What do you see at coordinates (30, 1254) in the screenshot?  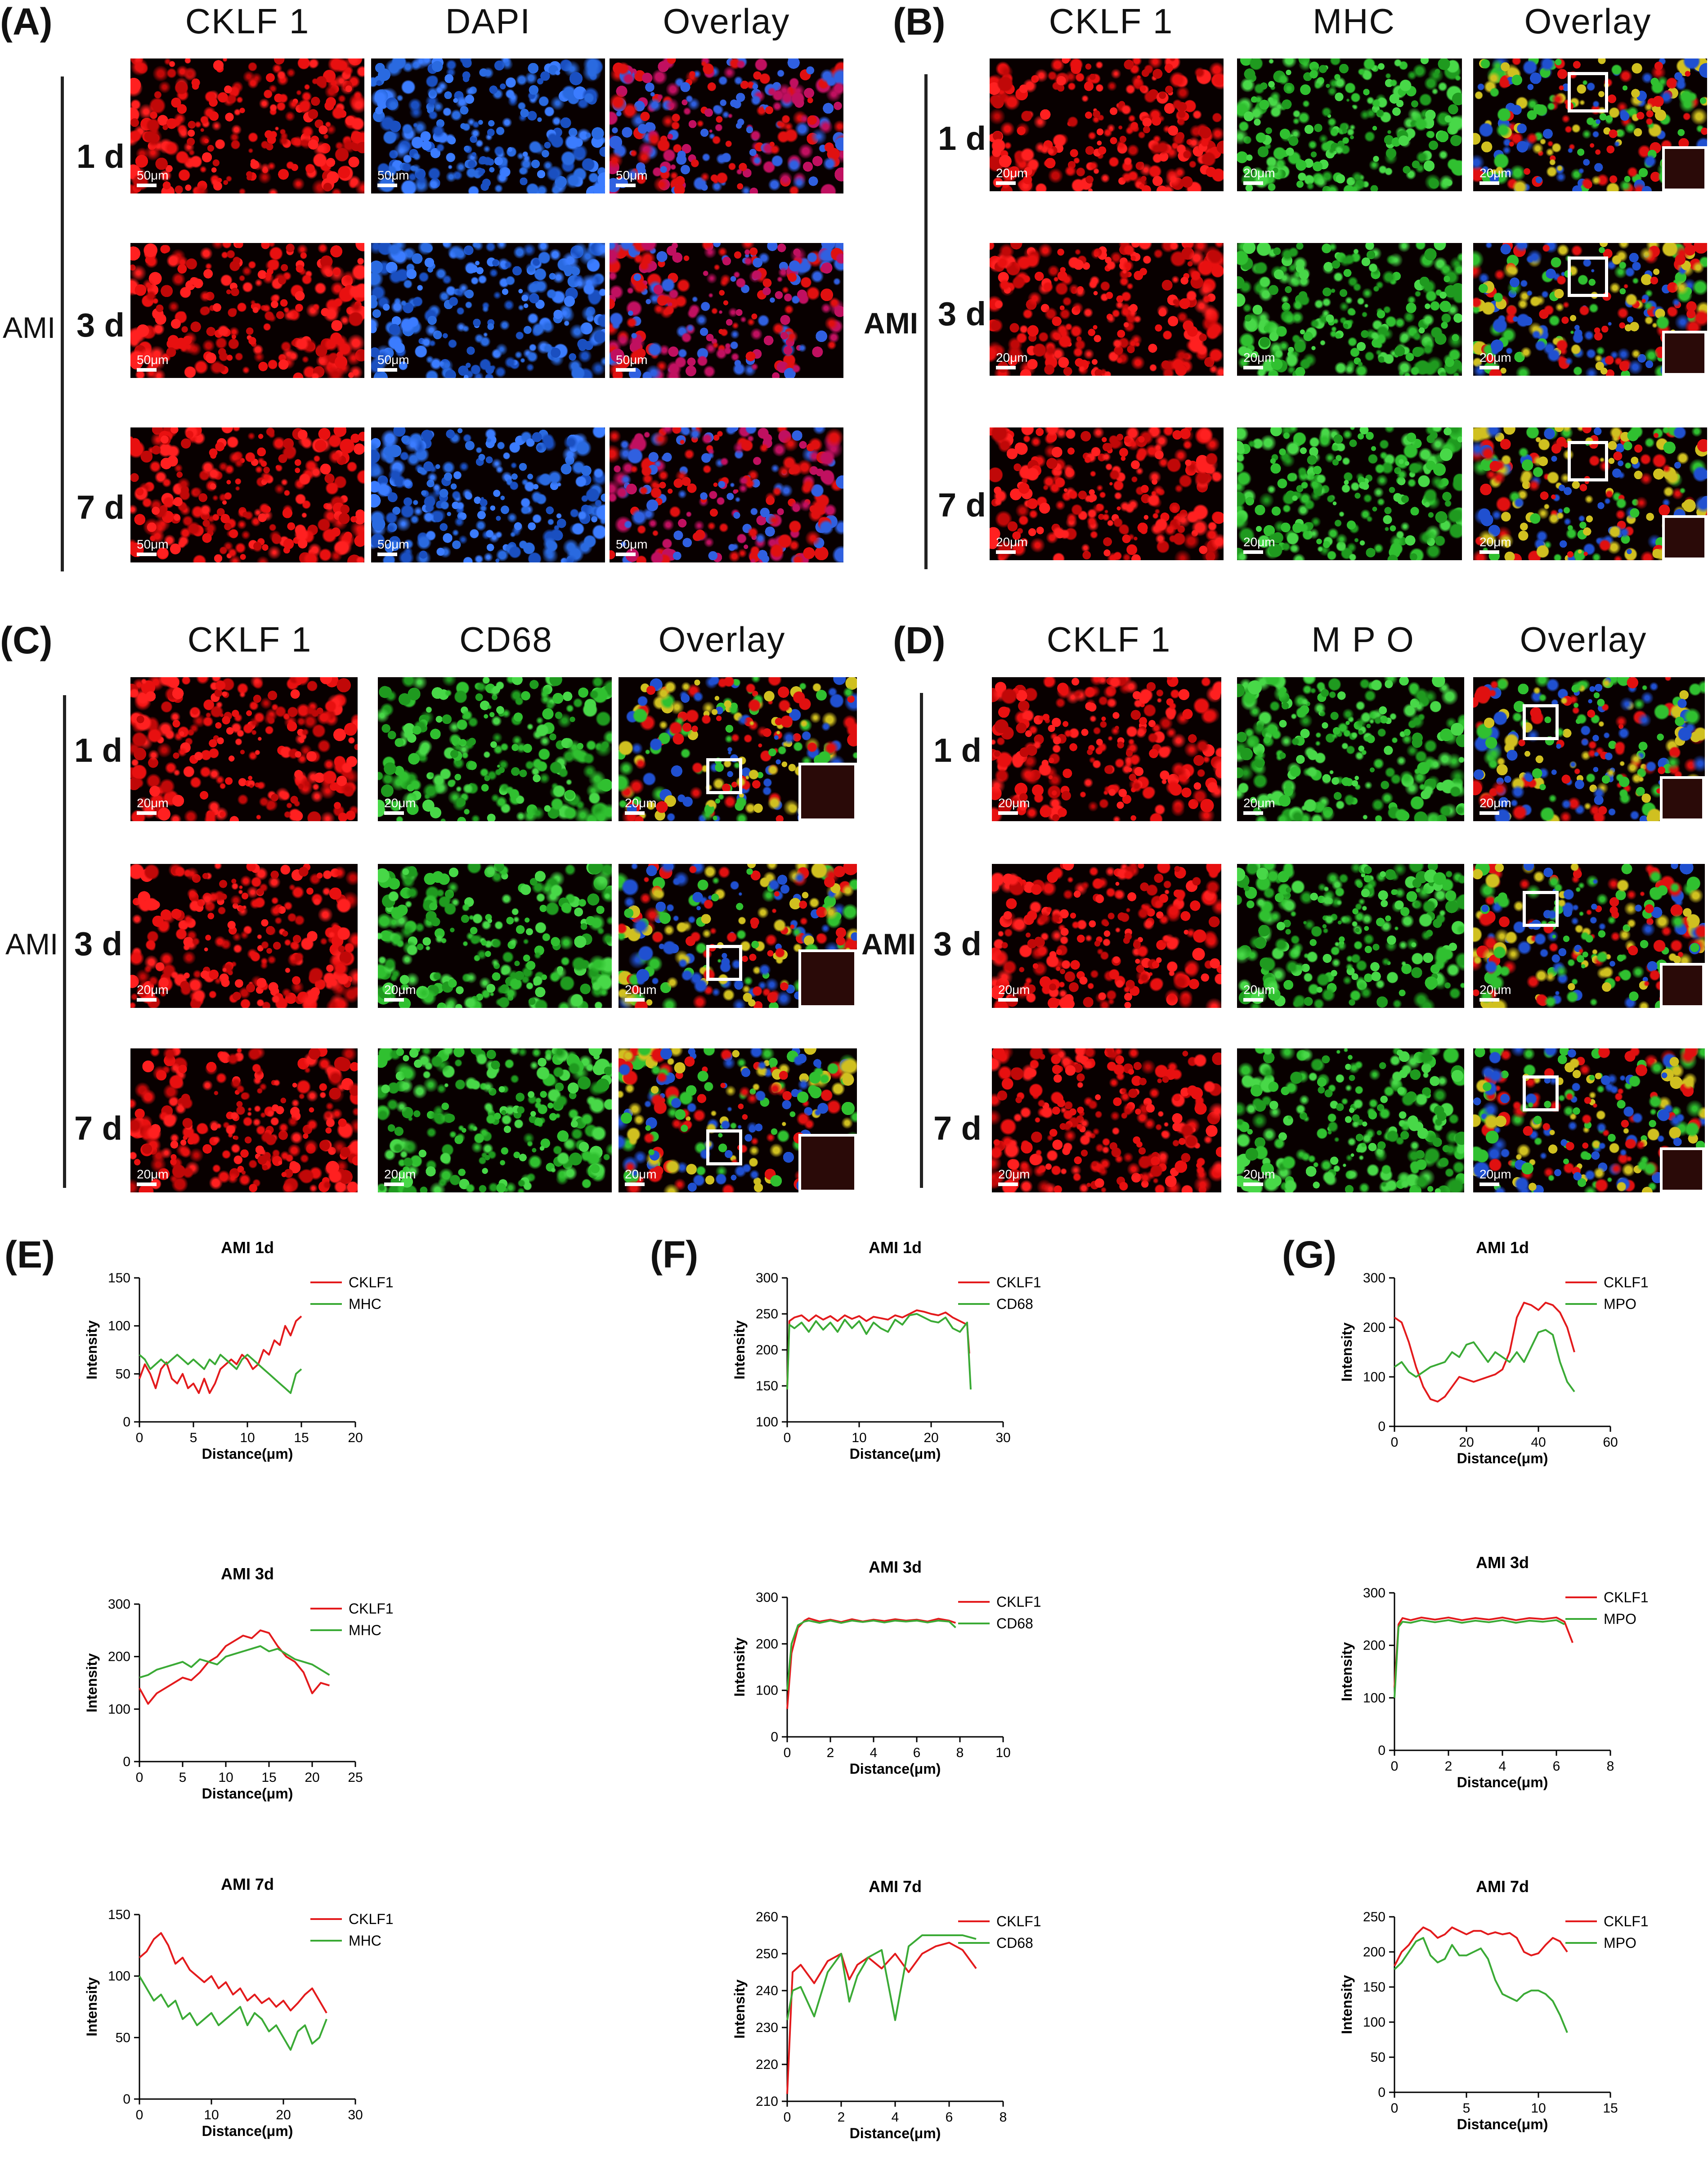 I see `panel-letter-e: (E)` at bounding box center [30, 1254].